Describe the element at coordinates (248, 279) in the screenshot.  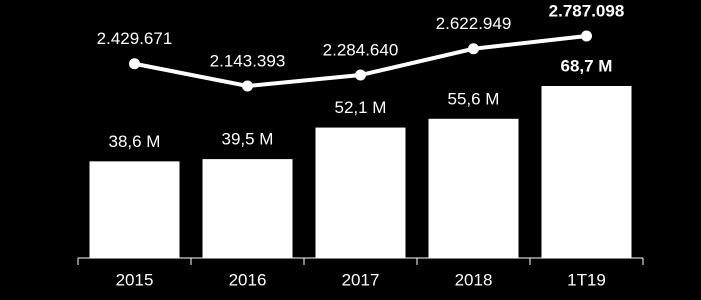
I see `x-tick-label: 2016` at that location.